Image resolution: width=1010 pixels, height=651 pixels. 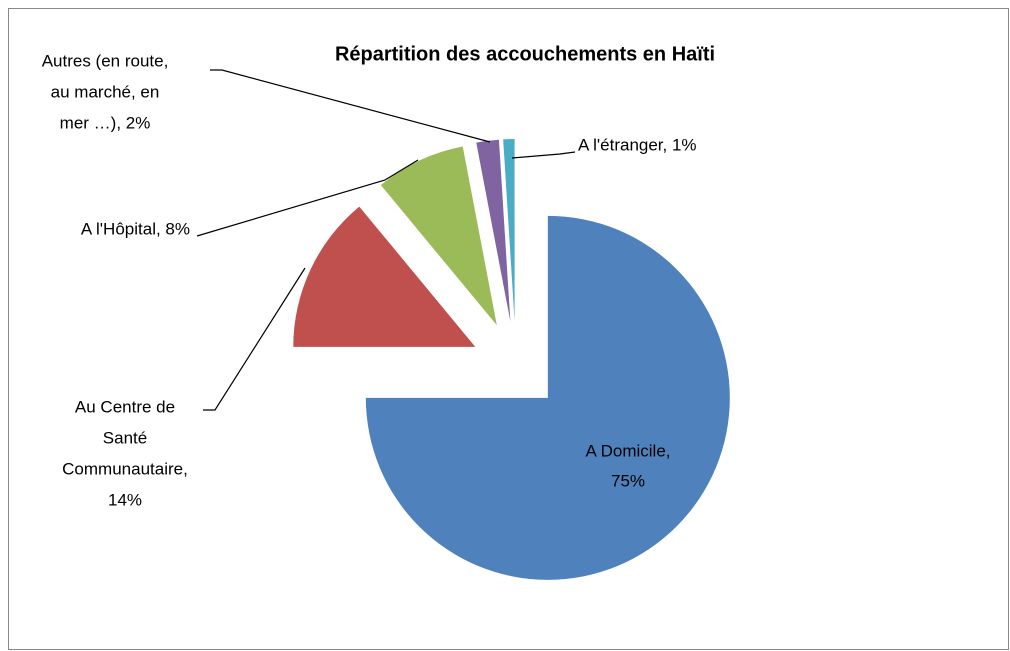 I want to click on data-label: Autres (en route,, so click(x=105, y=60).